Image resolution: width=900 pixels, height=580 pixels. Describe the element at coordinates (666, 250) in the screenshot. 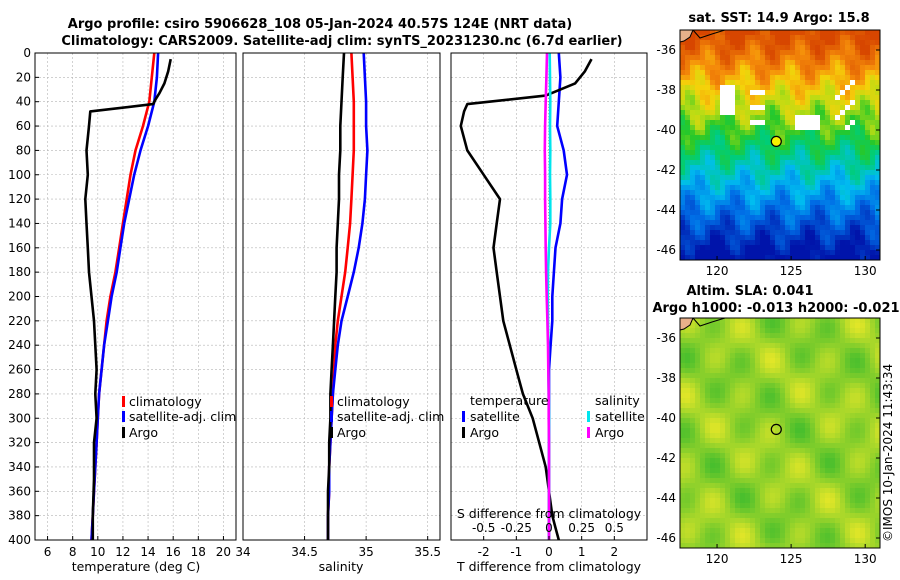

I see `y-tick-label: -46` at that location.